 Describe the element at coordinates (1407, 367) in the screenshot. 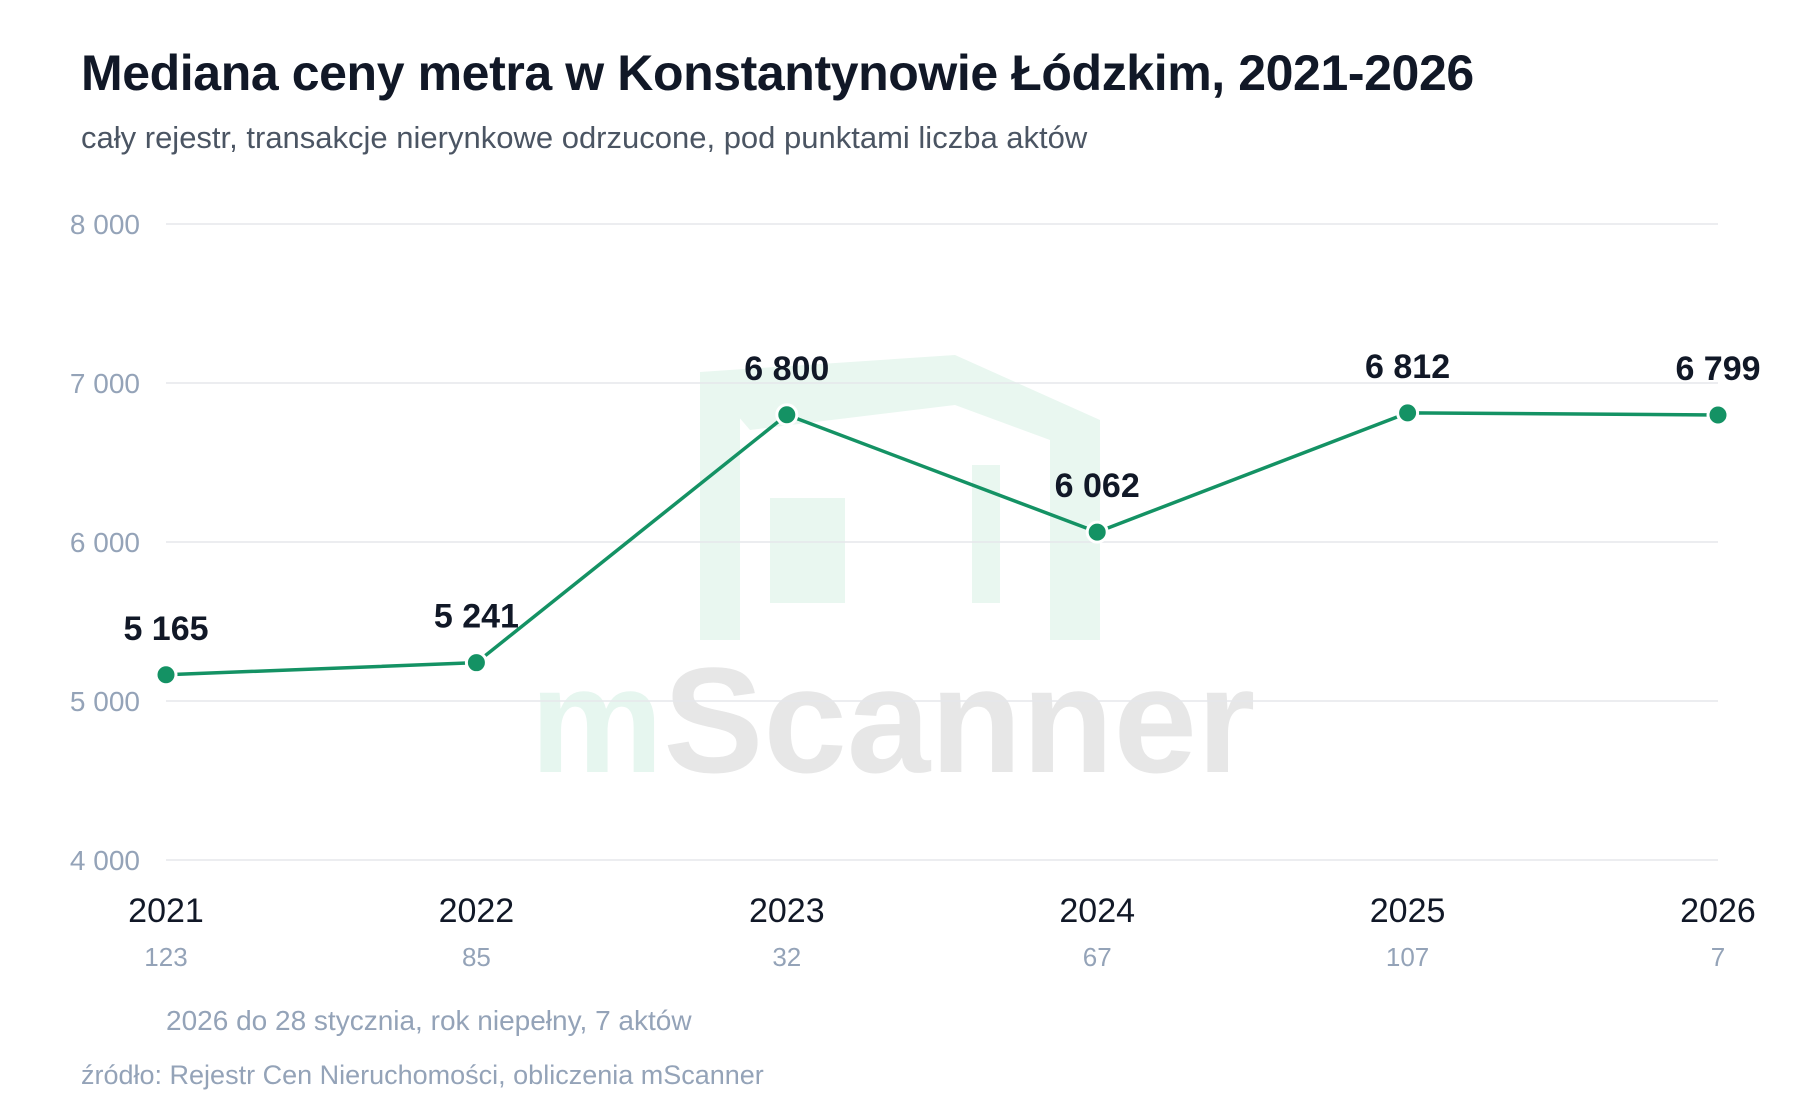

I see `data-label: 6 812` at that location.